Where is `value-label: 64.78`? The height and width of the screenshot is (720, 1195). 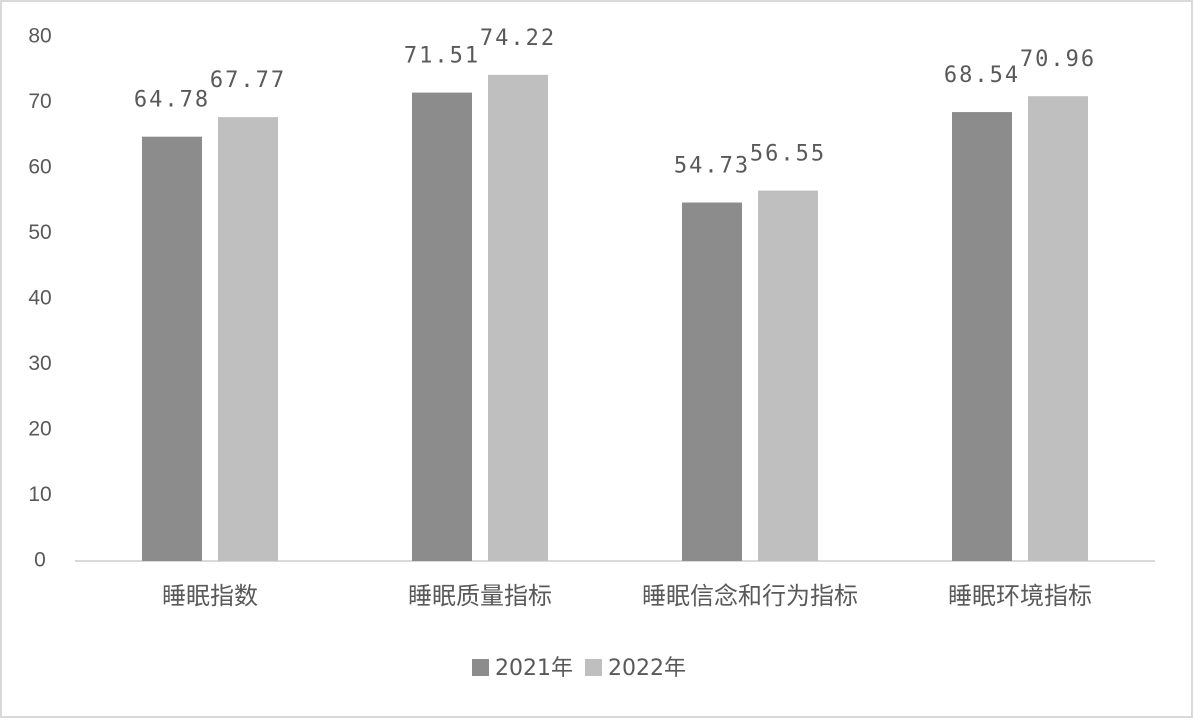 value-label: 64.78 is located at coordinates (172, 100).